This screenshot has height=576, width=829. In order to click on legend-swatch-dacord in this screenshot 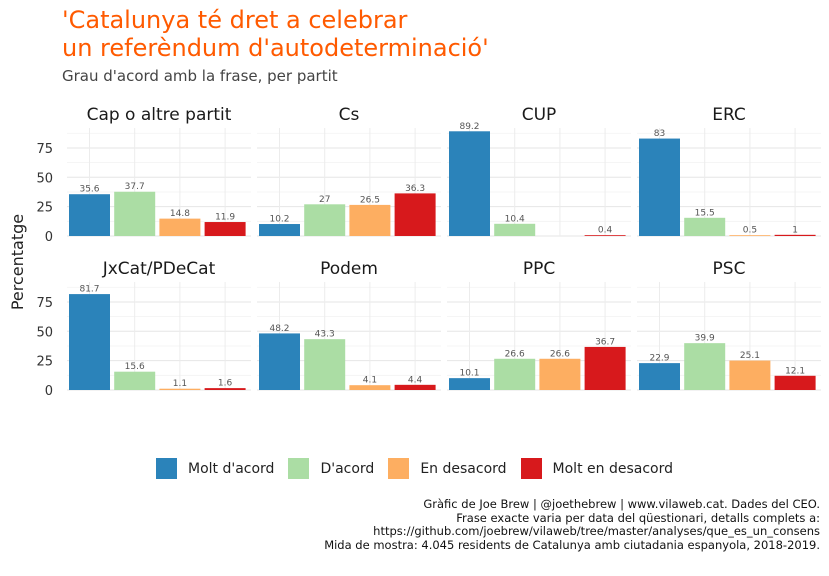, I will do `click(299, 468)`.